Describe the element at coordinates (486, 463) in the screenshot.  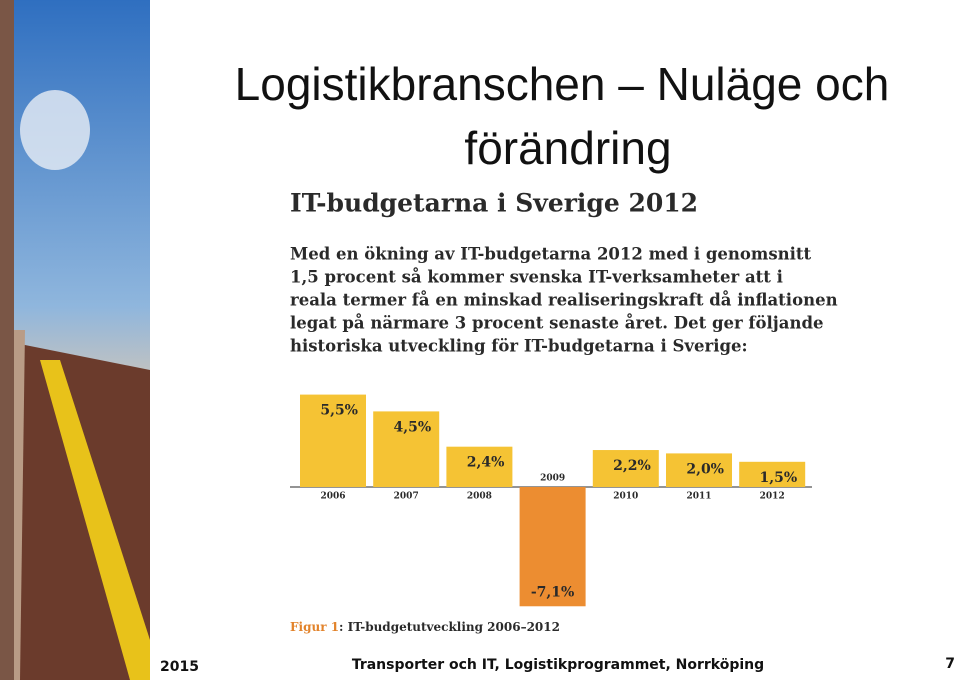
I see `value-label: 2,4%` at that location.